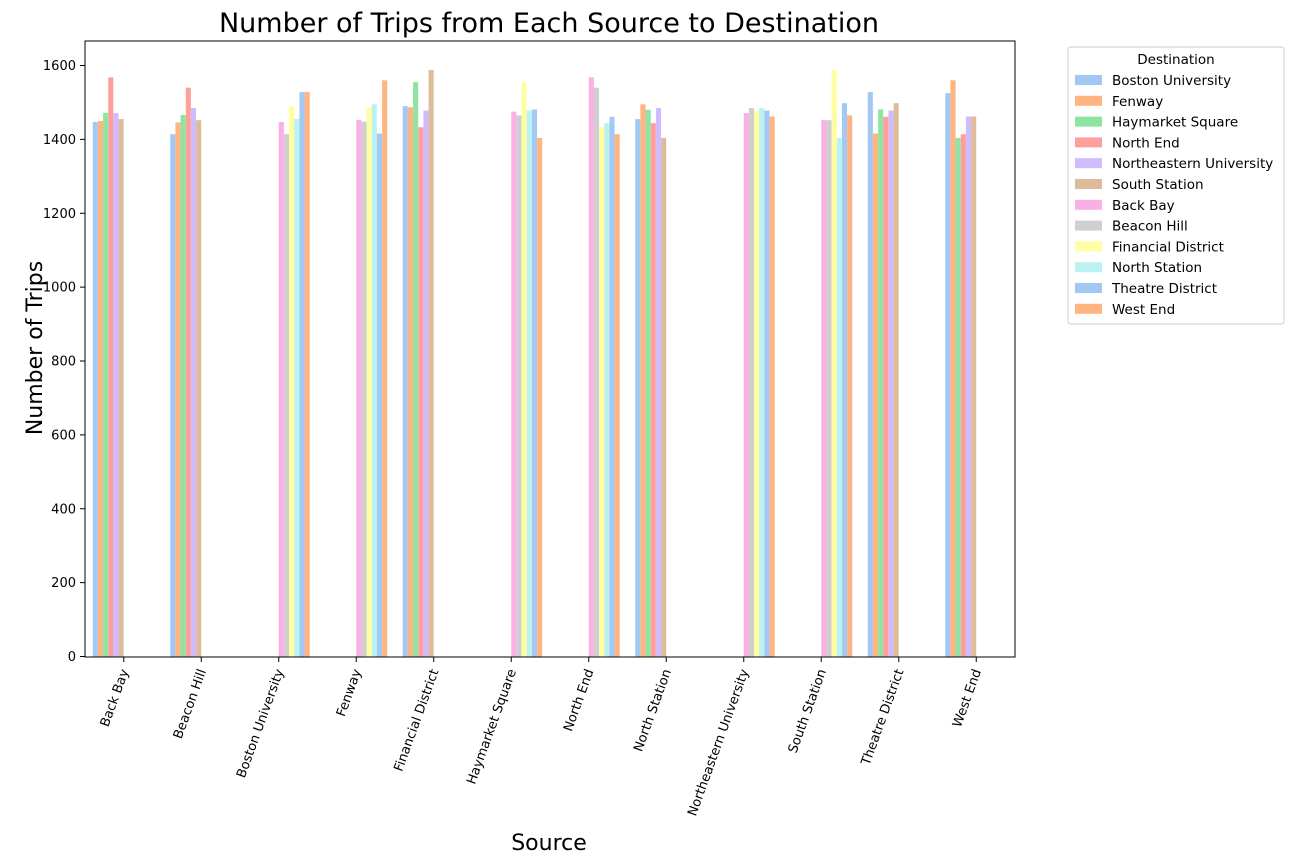 The image size is (1293, 866). What do you see at coordinates (579, 700) in the screenshot?
I see `x-tick-label: North End` at bounding box center [579, 700].